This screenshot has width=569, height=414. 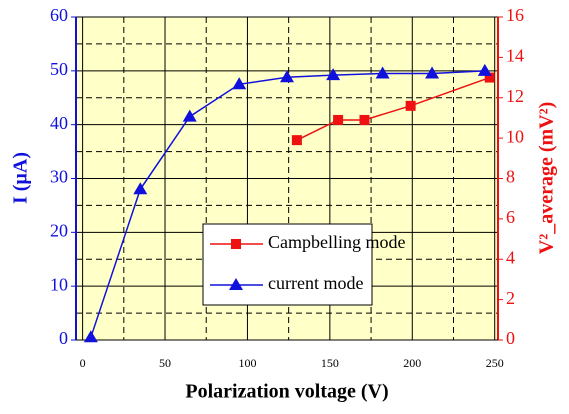 I want to click on y-tick-label: 0, so click(x=63, y=338).